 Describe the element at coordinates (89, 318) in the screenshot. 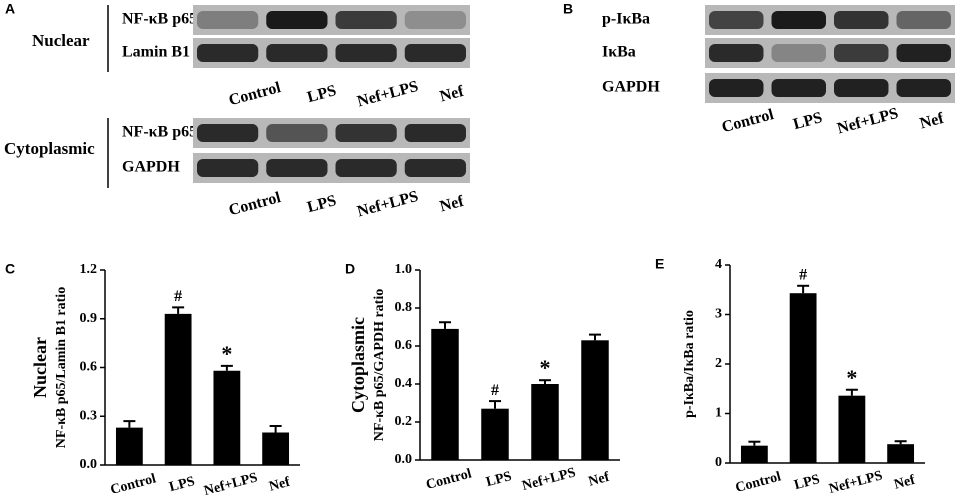

I see `y-tick-label: 0.9` at that location.